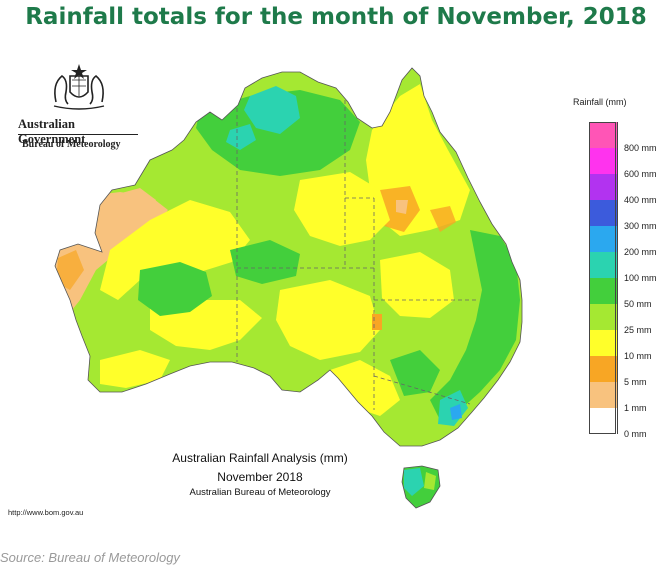  Describe the element at coordinates (640, 148) in the screenshot. I see `legend-label: 800 mm` at that location.